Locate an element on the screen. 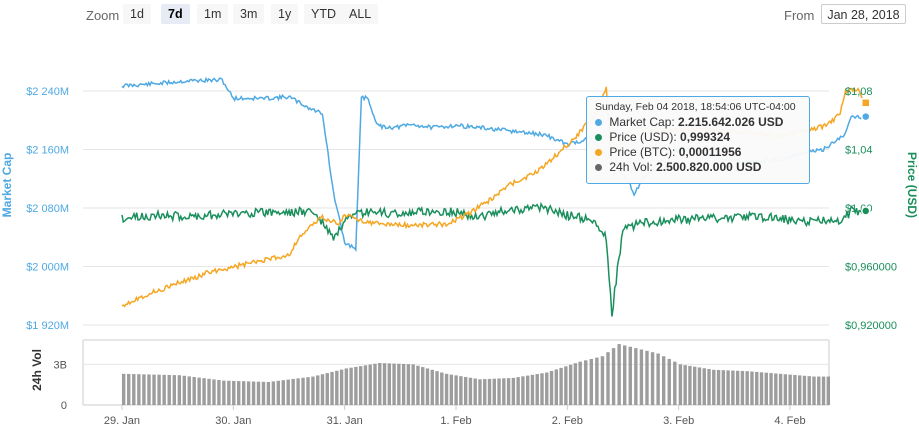  tooltip-label: Price (BTC): is located at coordinates (642, 152).